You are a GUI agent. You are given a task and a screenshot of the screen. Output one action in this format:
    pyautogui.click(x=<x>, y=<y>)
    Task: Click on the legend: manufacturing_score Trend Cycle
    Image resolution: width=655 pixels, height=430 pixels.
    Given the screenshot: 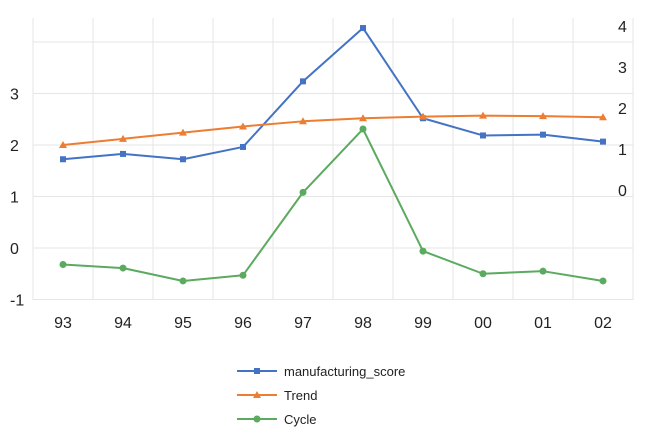 What is the action you would take?
    pyautogui.click(x=321, y=395)
    